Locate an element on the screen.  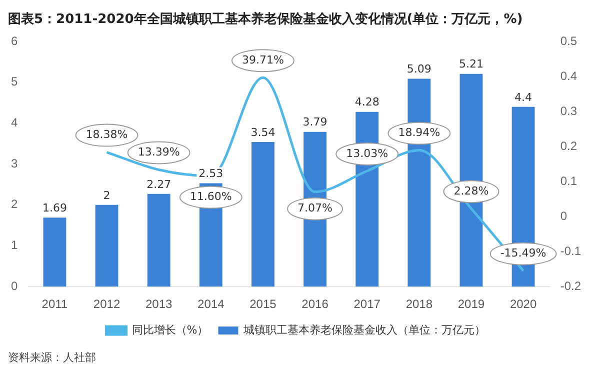
y2-tick-label: 0.3 is located at coordinates (569, 111).